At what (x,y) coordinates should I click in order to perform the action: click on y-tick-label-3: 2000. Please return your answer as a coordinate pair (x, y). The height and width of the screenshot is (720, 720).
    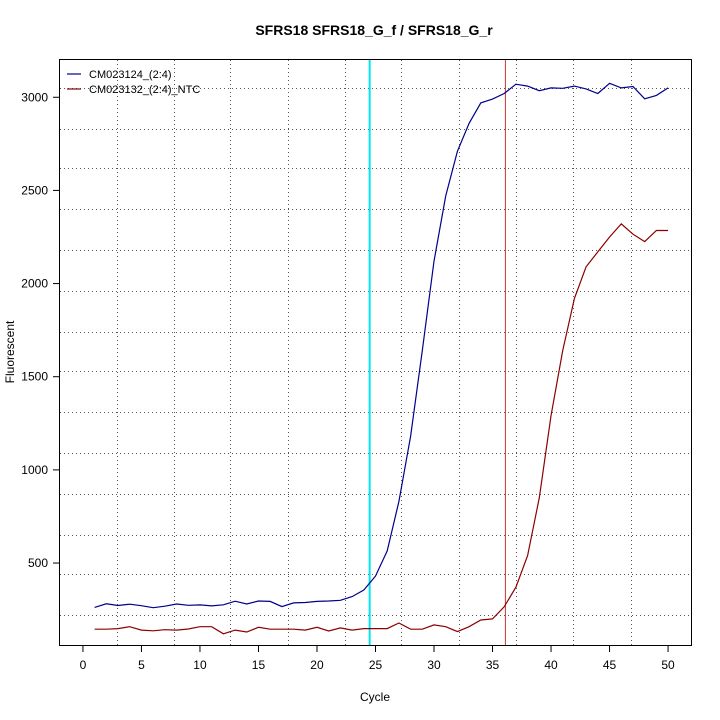
    Looking at the image, I should click on (34, 284).